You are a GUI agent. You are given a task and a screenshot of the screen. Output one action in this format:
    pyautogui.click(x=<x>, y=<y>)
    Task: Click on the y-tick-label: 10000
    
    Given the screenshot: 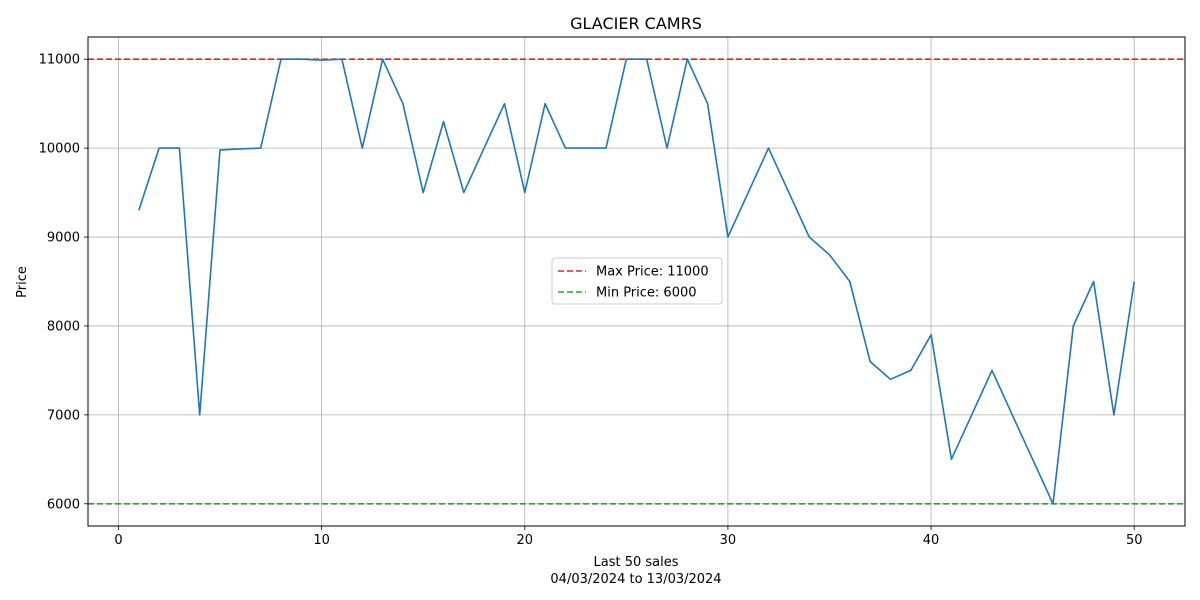 What is the action you would take?
    pyautogui.click(x=59, y=149)
    